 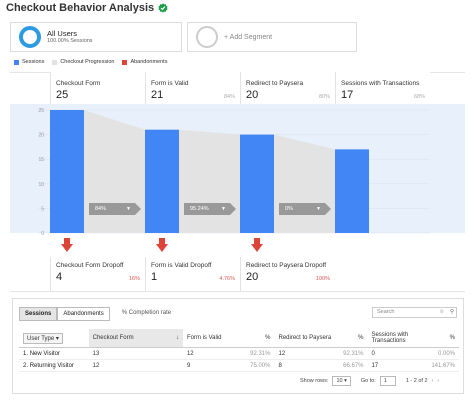 I want to click on column-header-user-type: User Type ▾, so click(x=54, y=338).